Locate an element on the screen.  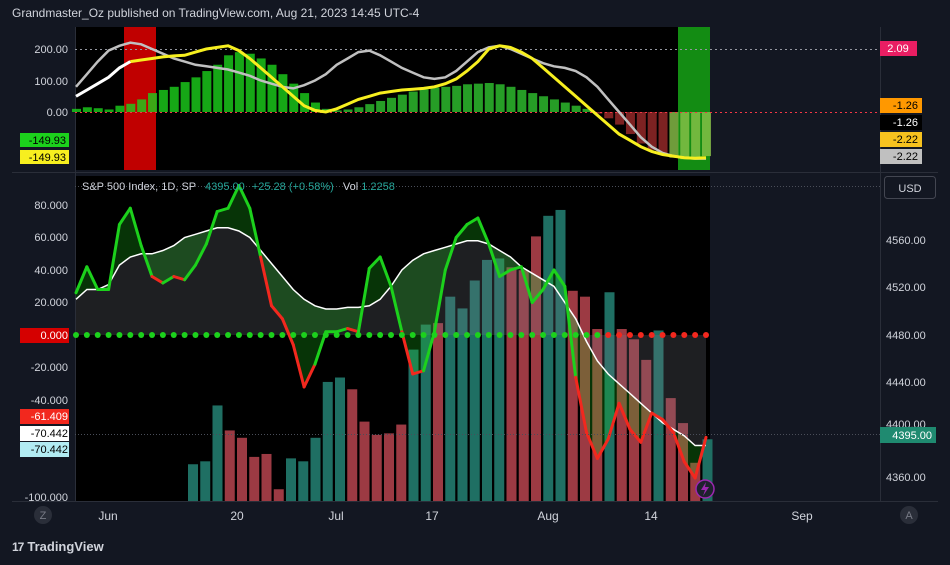
brand-name: TradingView is located at coordinates (65, 546).